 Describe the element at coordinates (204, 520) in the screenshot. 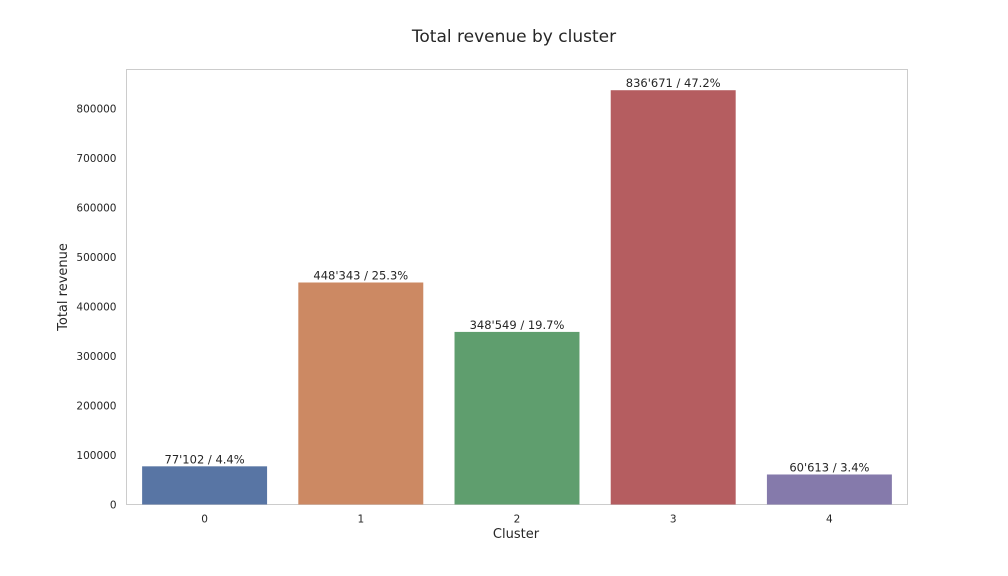

I see `x-tick-label: 0` at that location.